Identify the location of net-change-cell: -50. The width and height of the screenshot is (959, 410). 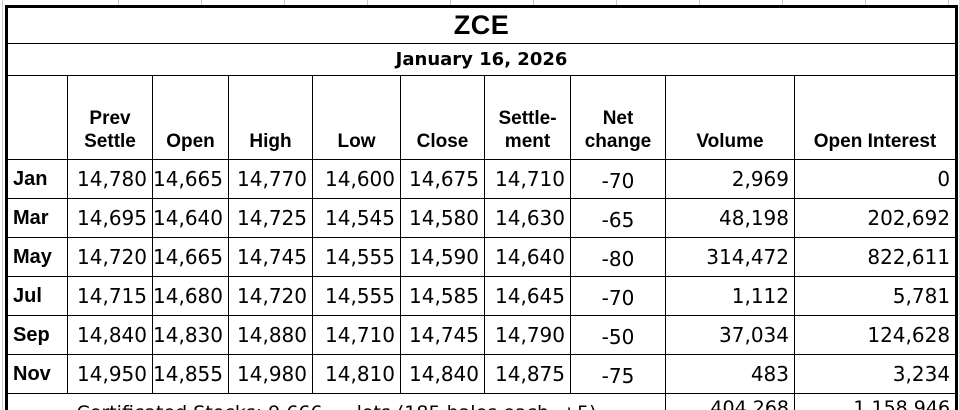
(618, 335).